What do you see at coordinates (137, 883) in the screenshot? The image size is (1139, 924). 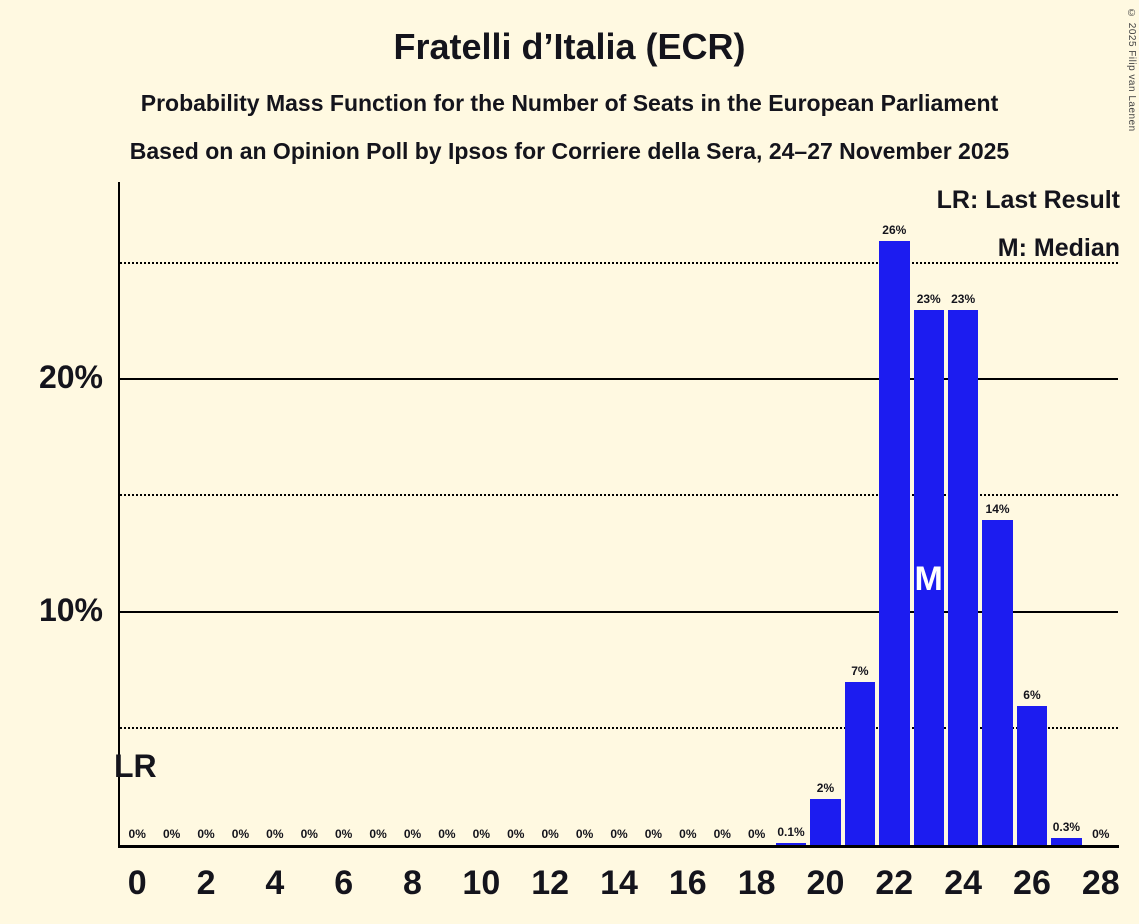 I see `x-tick-label: 0` at bounding box center [137, 883].